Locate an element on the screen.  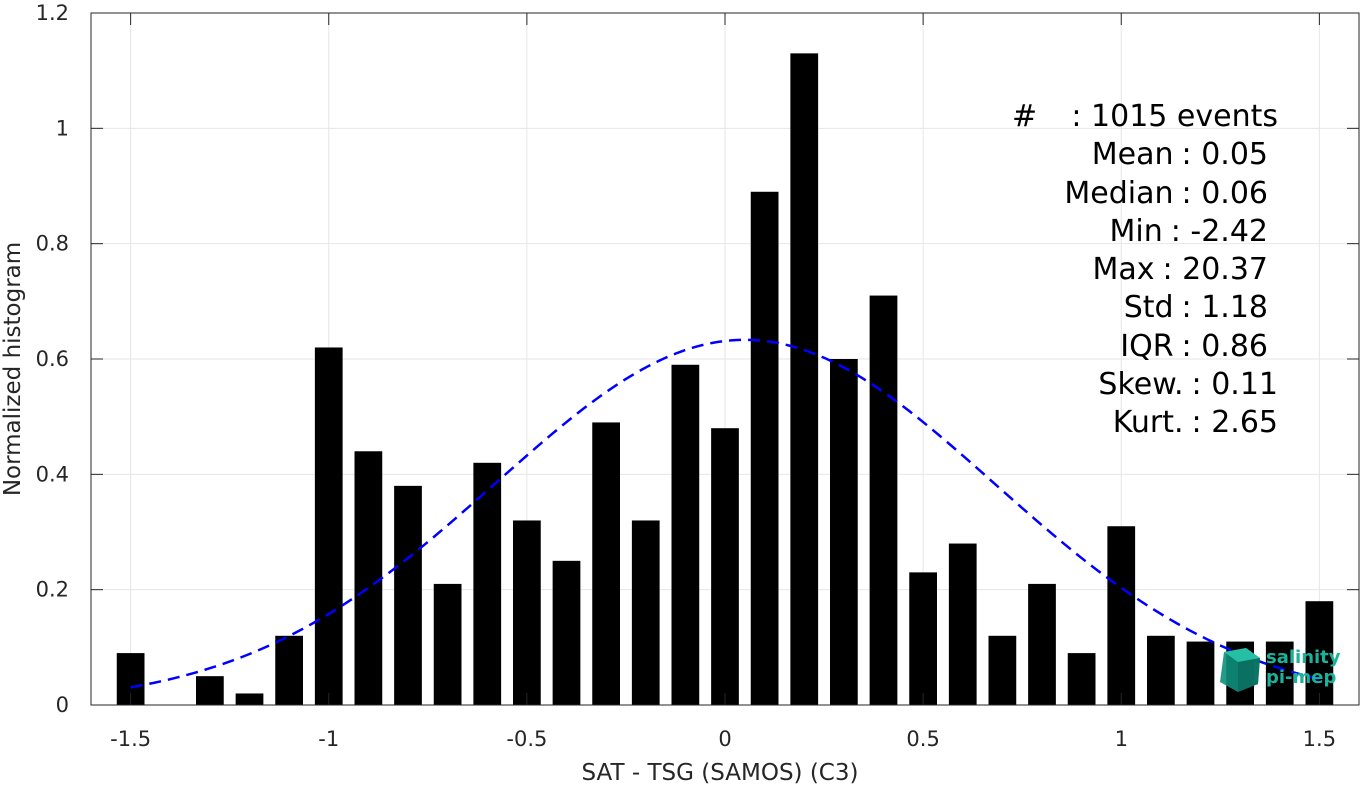
stat-value: : 20.37 is located at coordinates (1215, 270).